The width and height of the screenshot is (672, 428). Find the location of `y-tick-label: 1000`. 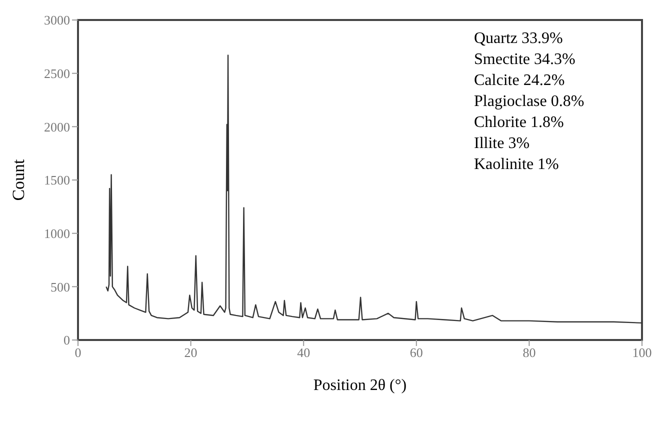

y-tick-label: 1000 is located at coordinates (57, 233).